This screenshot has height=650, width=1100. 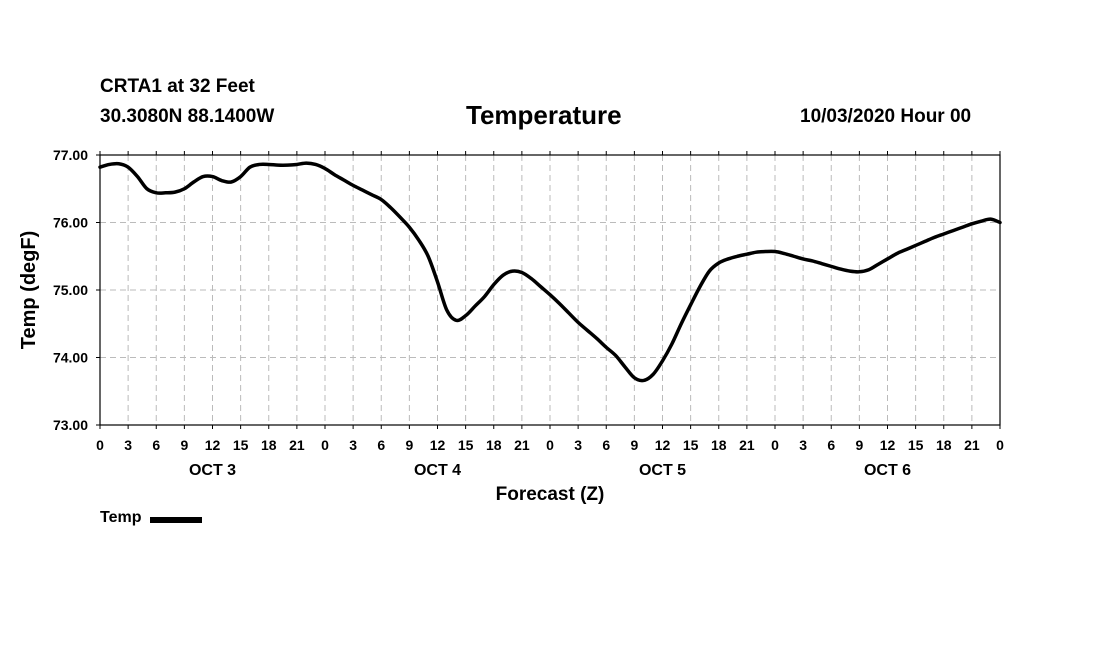 I want to click on y-tick-label: 77.00, so click(x=70, y=155).